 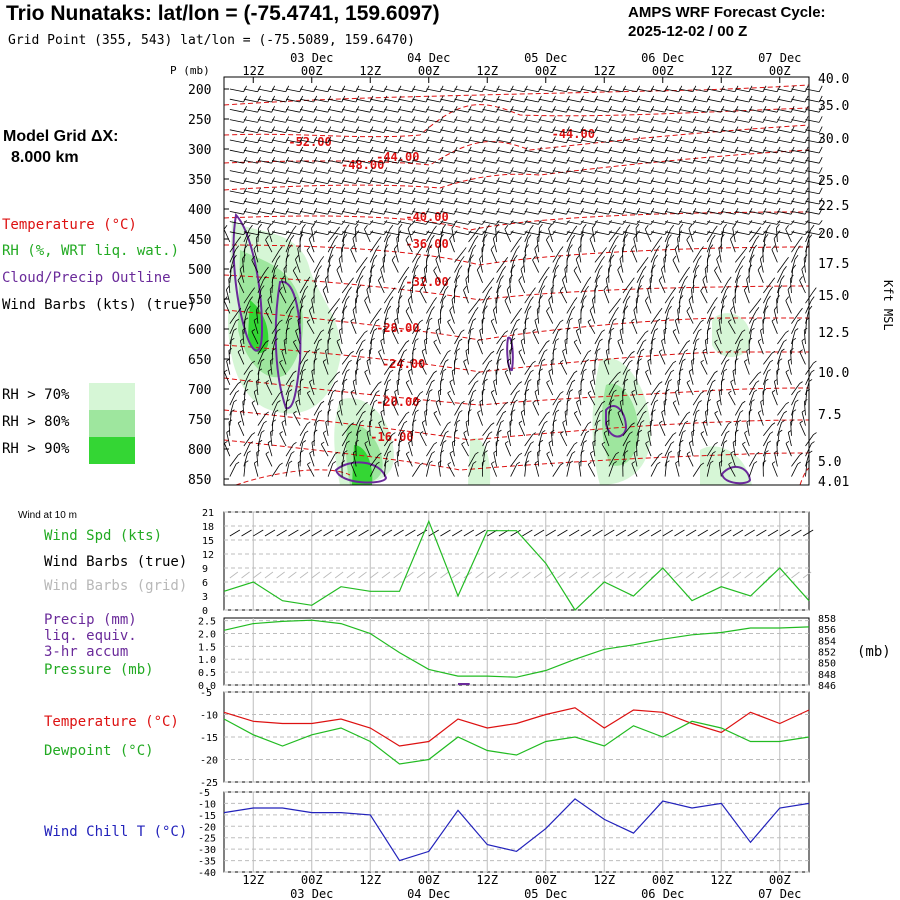 I want to click on legend-wind-barbs: Wind Barbs (kts) (true), so click(x=99, y=305).